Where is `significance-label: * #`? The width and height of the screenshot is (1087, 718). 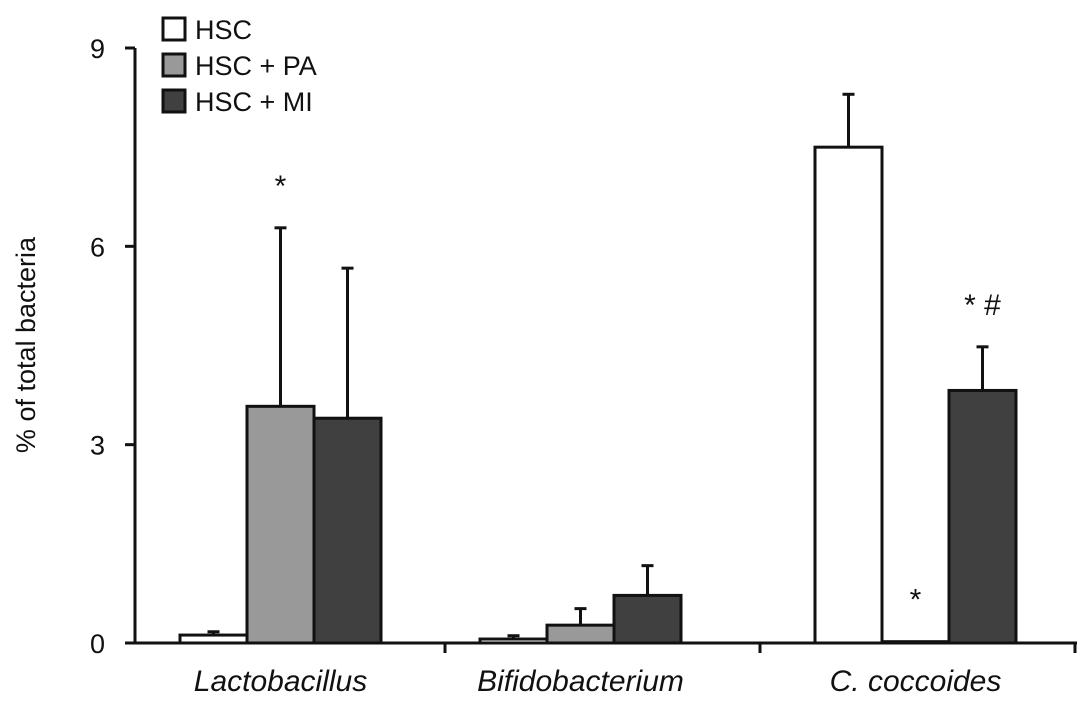
significance-label: * # is located at coordinates (982, 305).